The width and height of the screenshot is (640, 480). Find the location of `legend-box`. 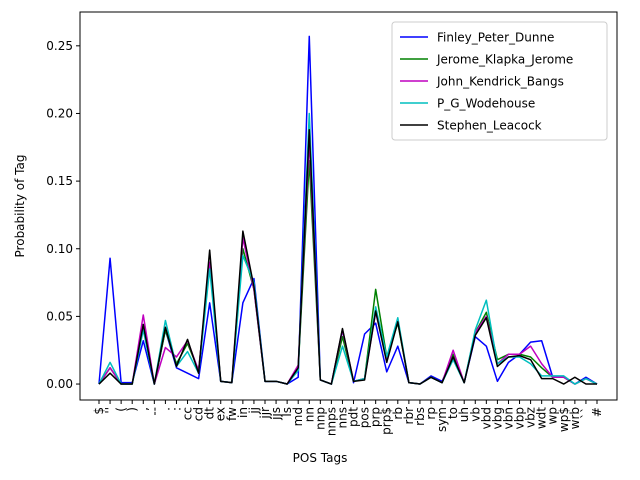

legend-box is located at coordinates (499, 81).